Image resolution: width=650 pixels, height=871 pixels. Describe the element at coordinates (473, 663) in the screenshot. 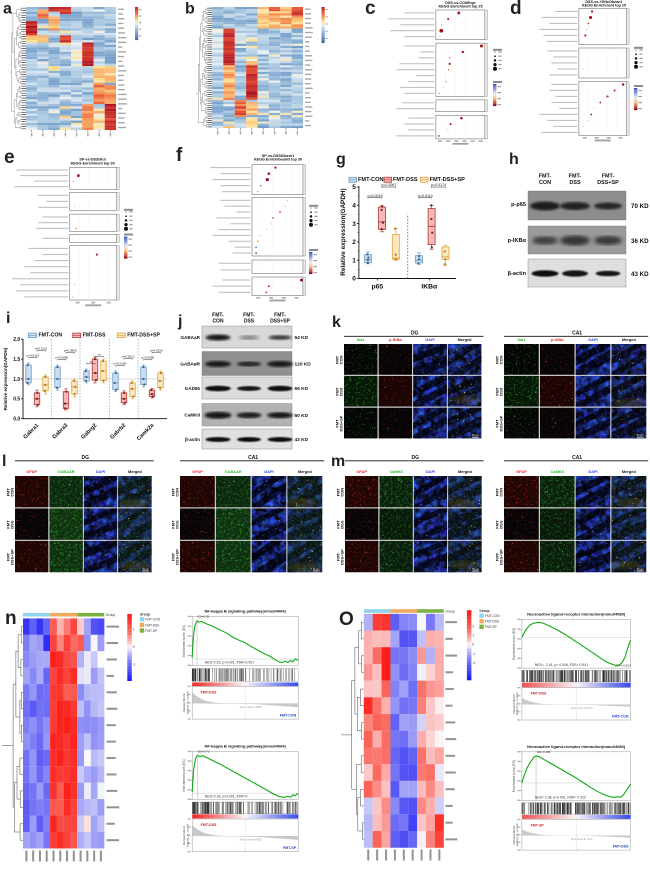

I see `svg-text: -2` at that location.